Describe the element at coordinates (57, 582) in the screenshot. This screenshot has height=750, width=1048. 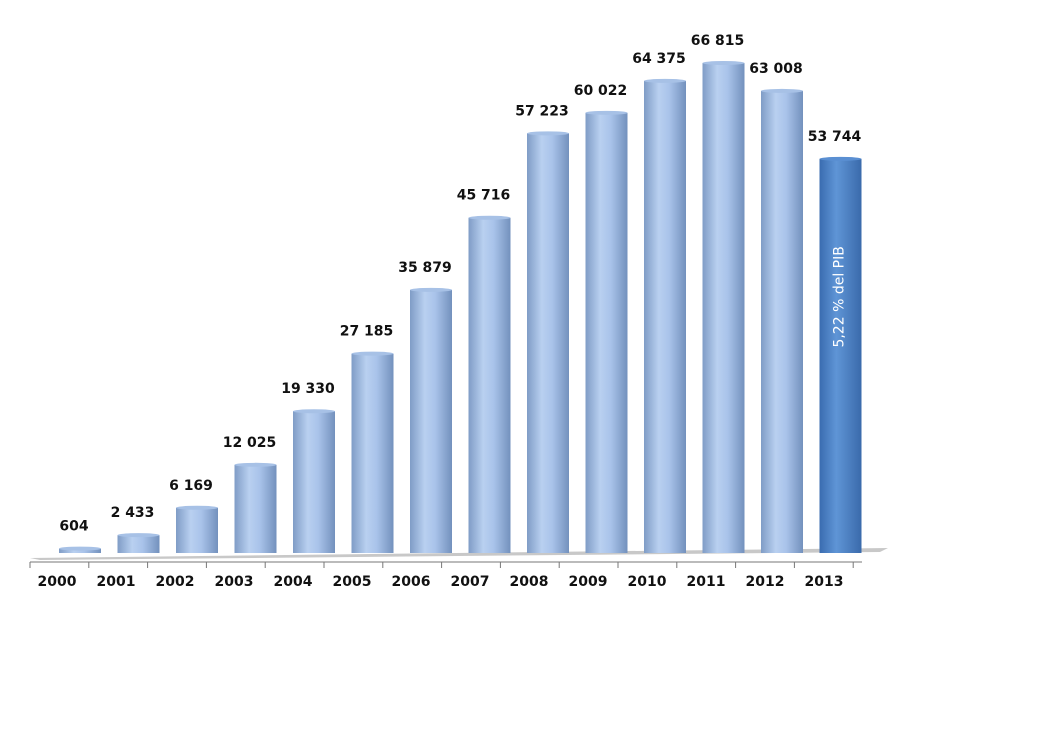
I see `x-tick-label: 2000` at that location.